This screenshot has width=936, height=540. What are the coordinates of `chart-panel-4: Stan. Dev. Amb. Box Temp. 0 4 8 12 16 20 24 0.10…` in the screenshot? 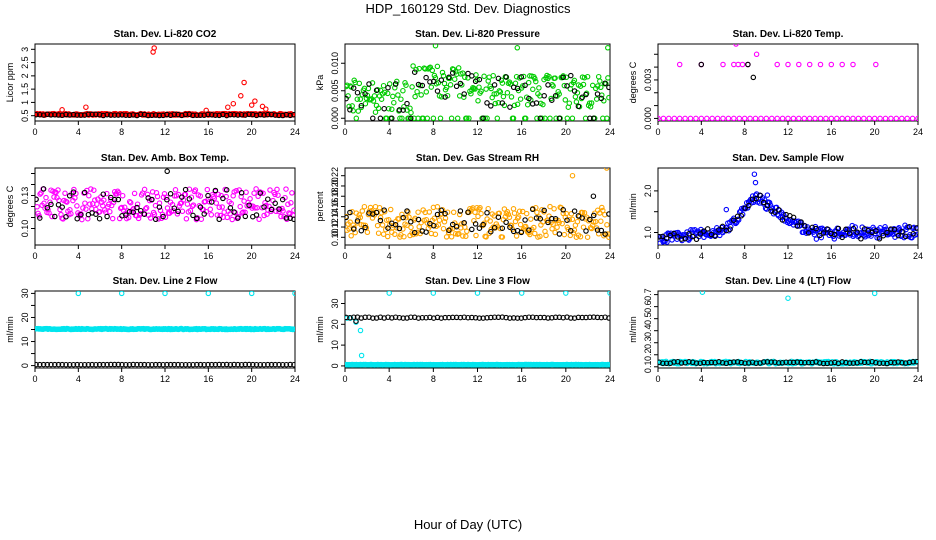 It's located at (152, 207).